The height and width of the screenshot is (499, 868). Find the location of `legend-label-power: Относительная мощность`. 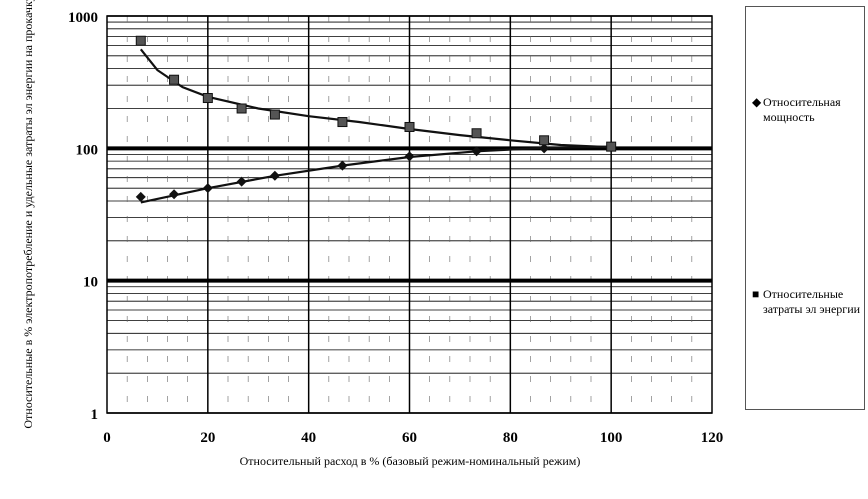

legend-label-power: Относительная мощность is located at coordinates (802, 109).